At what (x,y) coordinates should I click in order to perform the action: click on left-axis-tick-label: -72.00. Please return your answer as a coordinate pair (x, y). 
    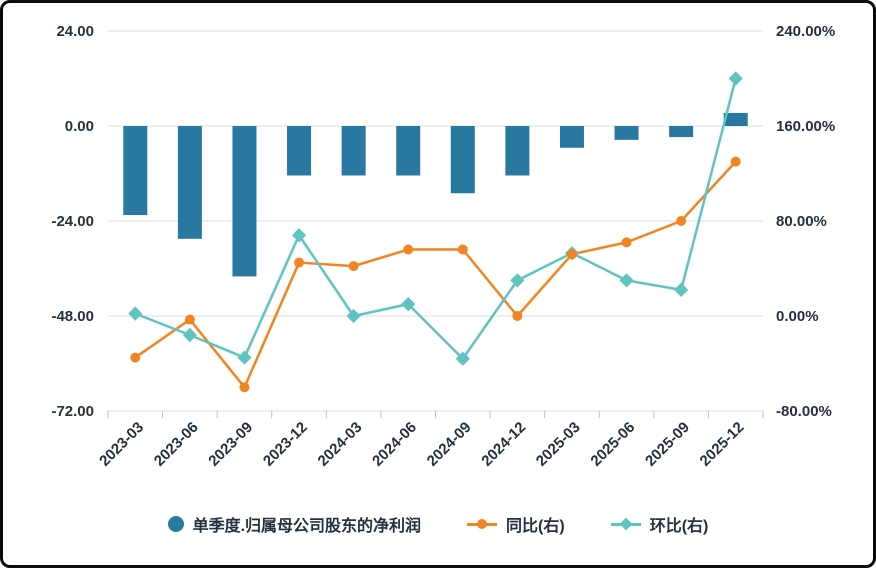
    Looking at the image, I should click on (72, 411).